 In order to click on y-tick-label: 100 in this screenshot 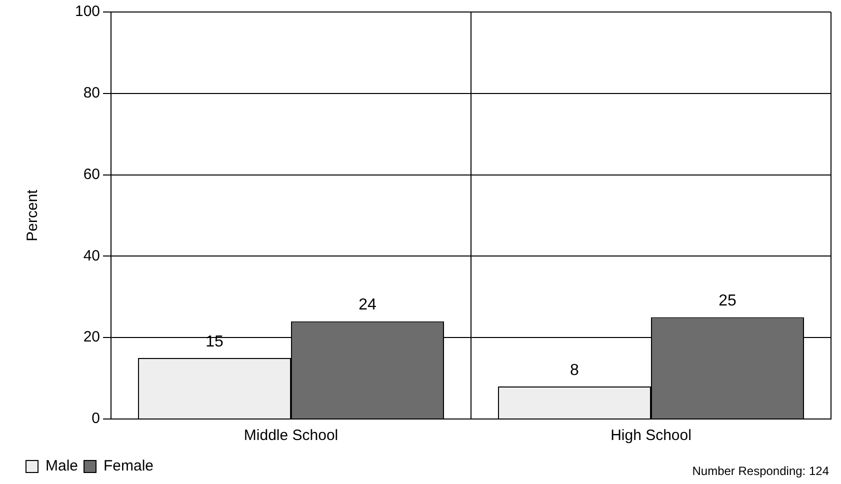, I will do `click(87, 11)`.